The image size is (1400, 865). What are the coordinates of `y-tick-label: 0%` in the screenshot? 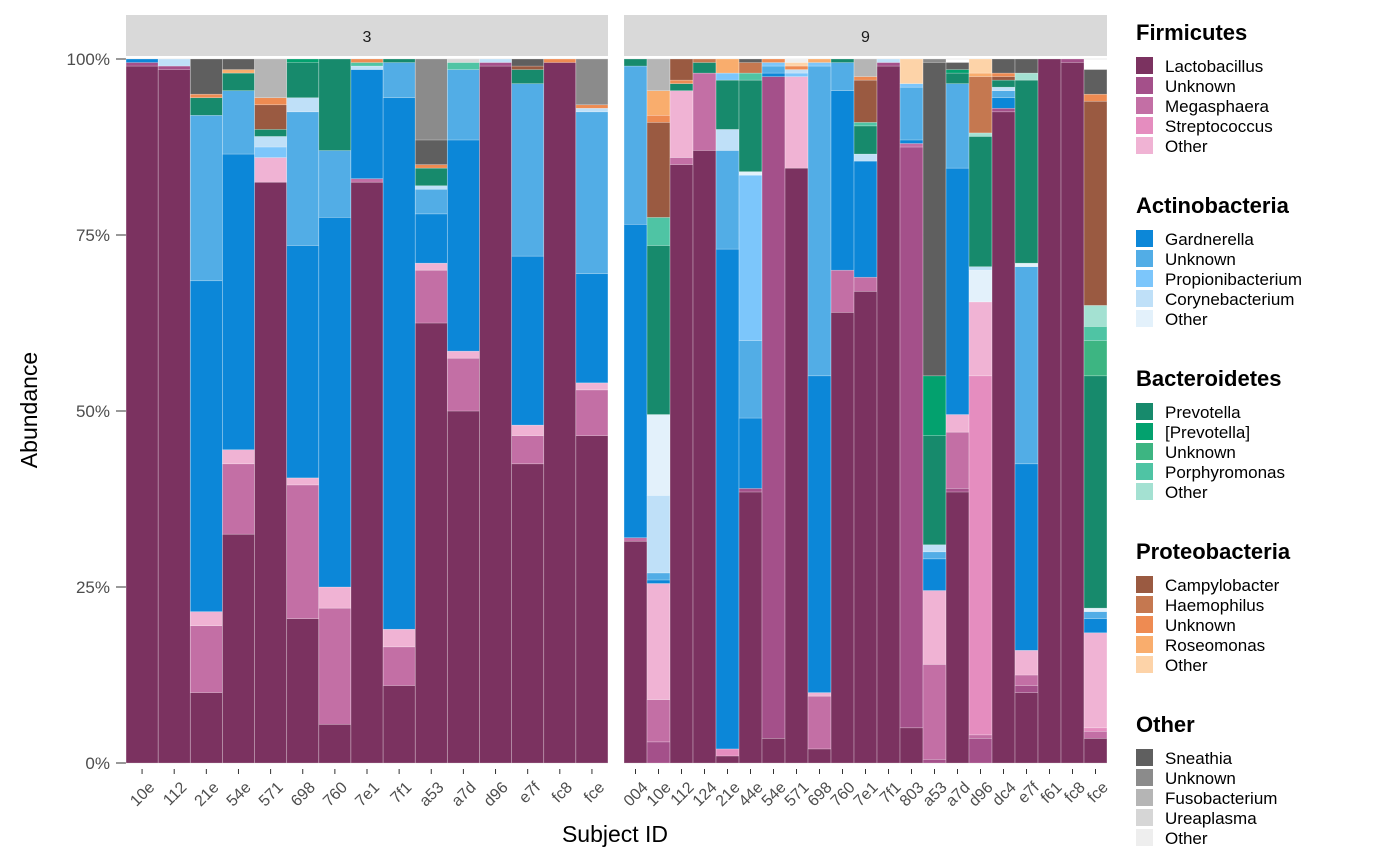 It's located at (97, 763).